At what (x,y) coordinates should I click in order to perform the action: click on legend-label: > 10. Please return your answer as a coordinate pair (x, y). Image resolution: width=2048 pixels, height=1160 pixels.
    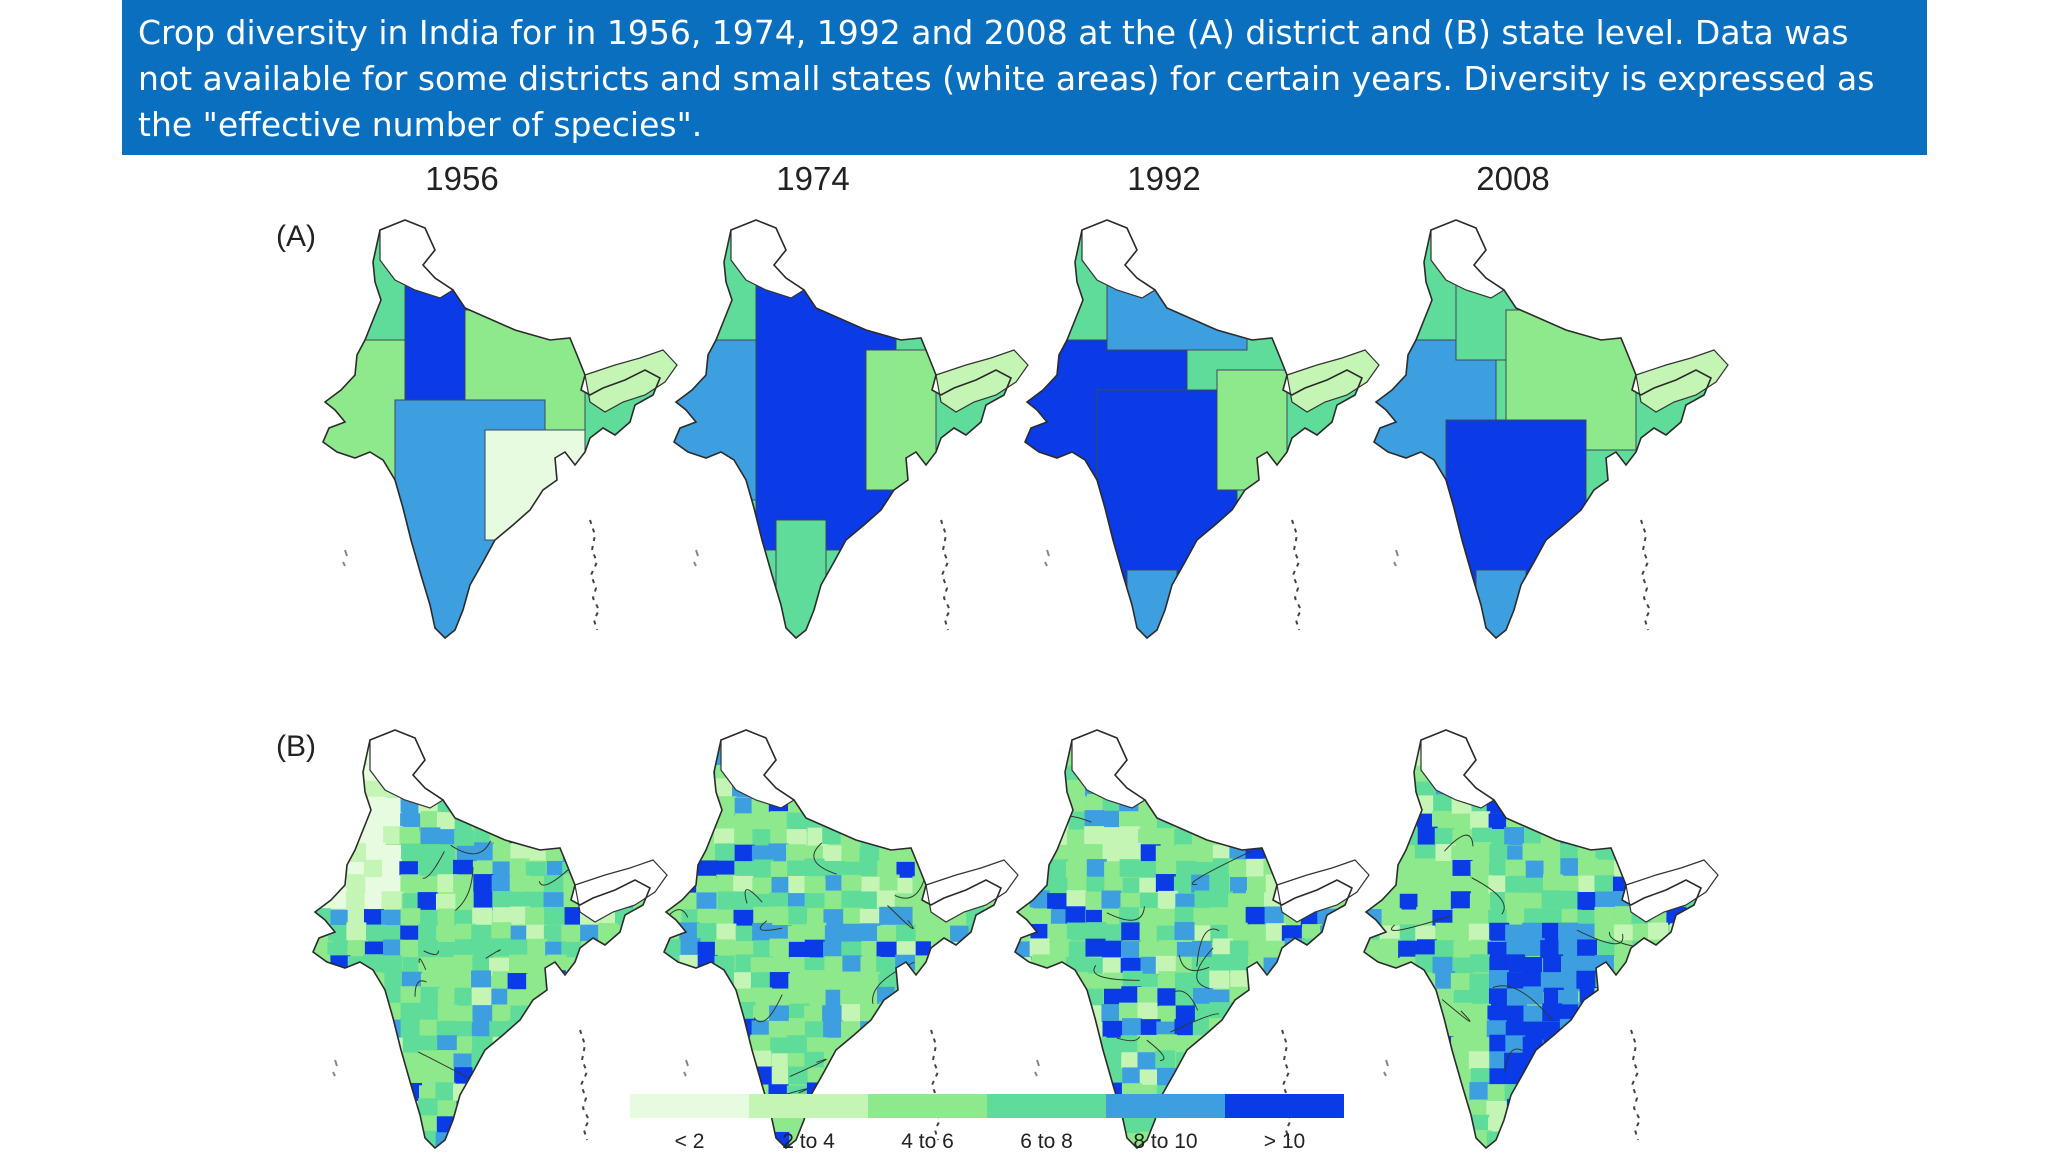
    Looking at the image, I should click on (1284, 1141).